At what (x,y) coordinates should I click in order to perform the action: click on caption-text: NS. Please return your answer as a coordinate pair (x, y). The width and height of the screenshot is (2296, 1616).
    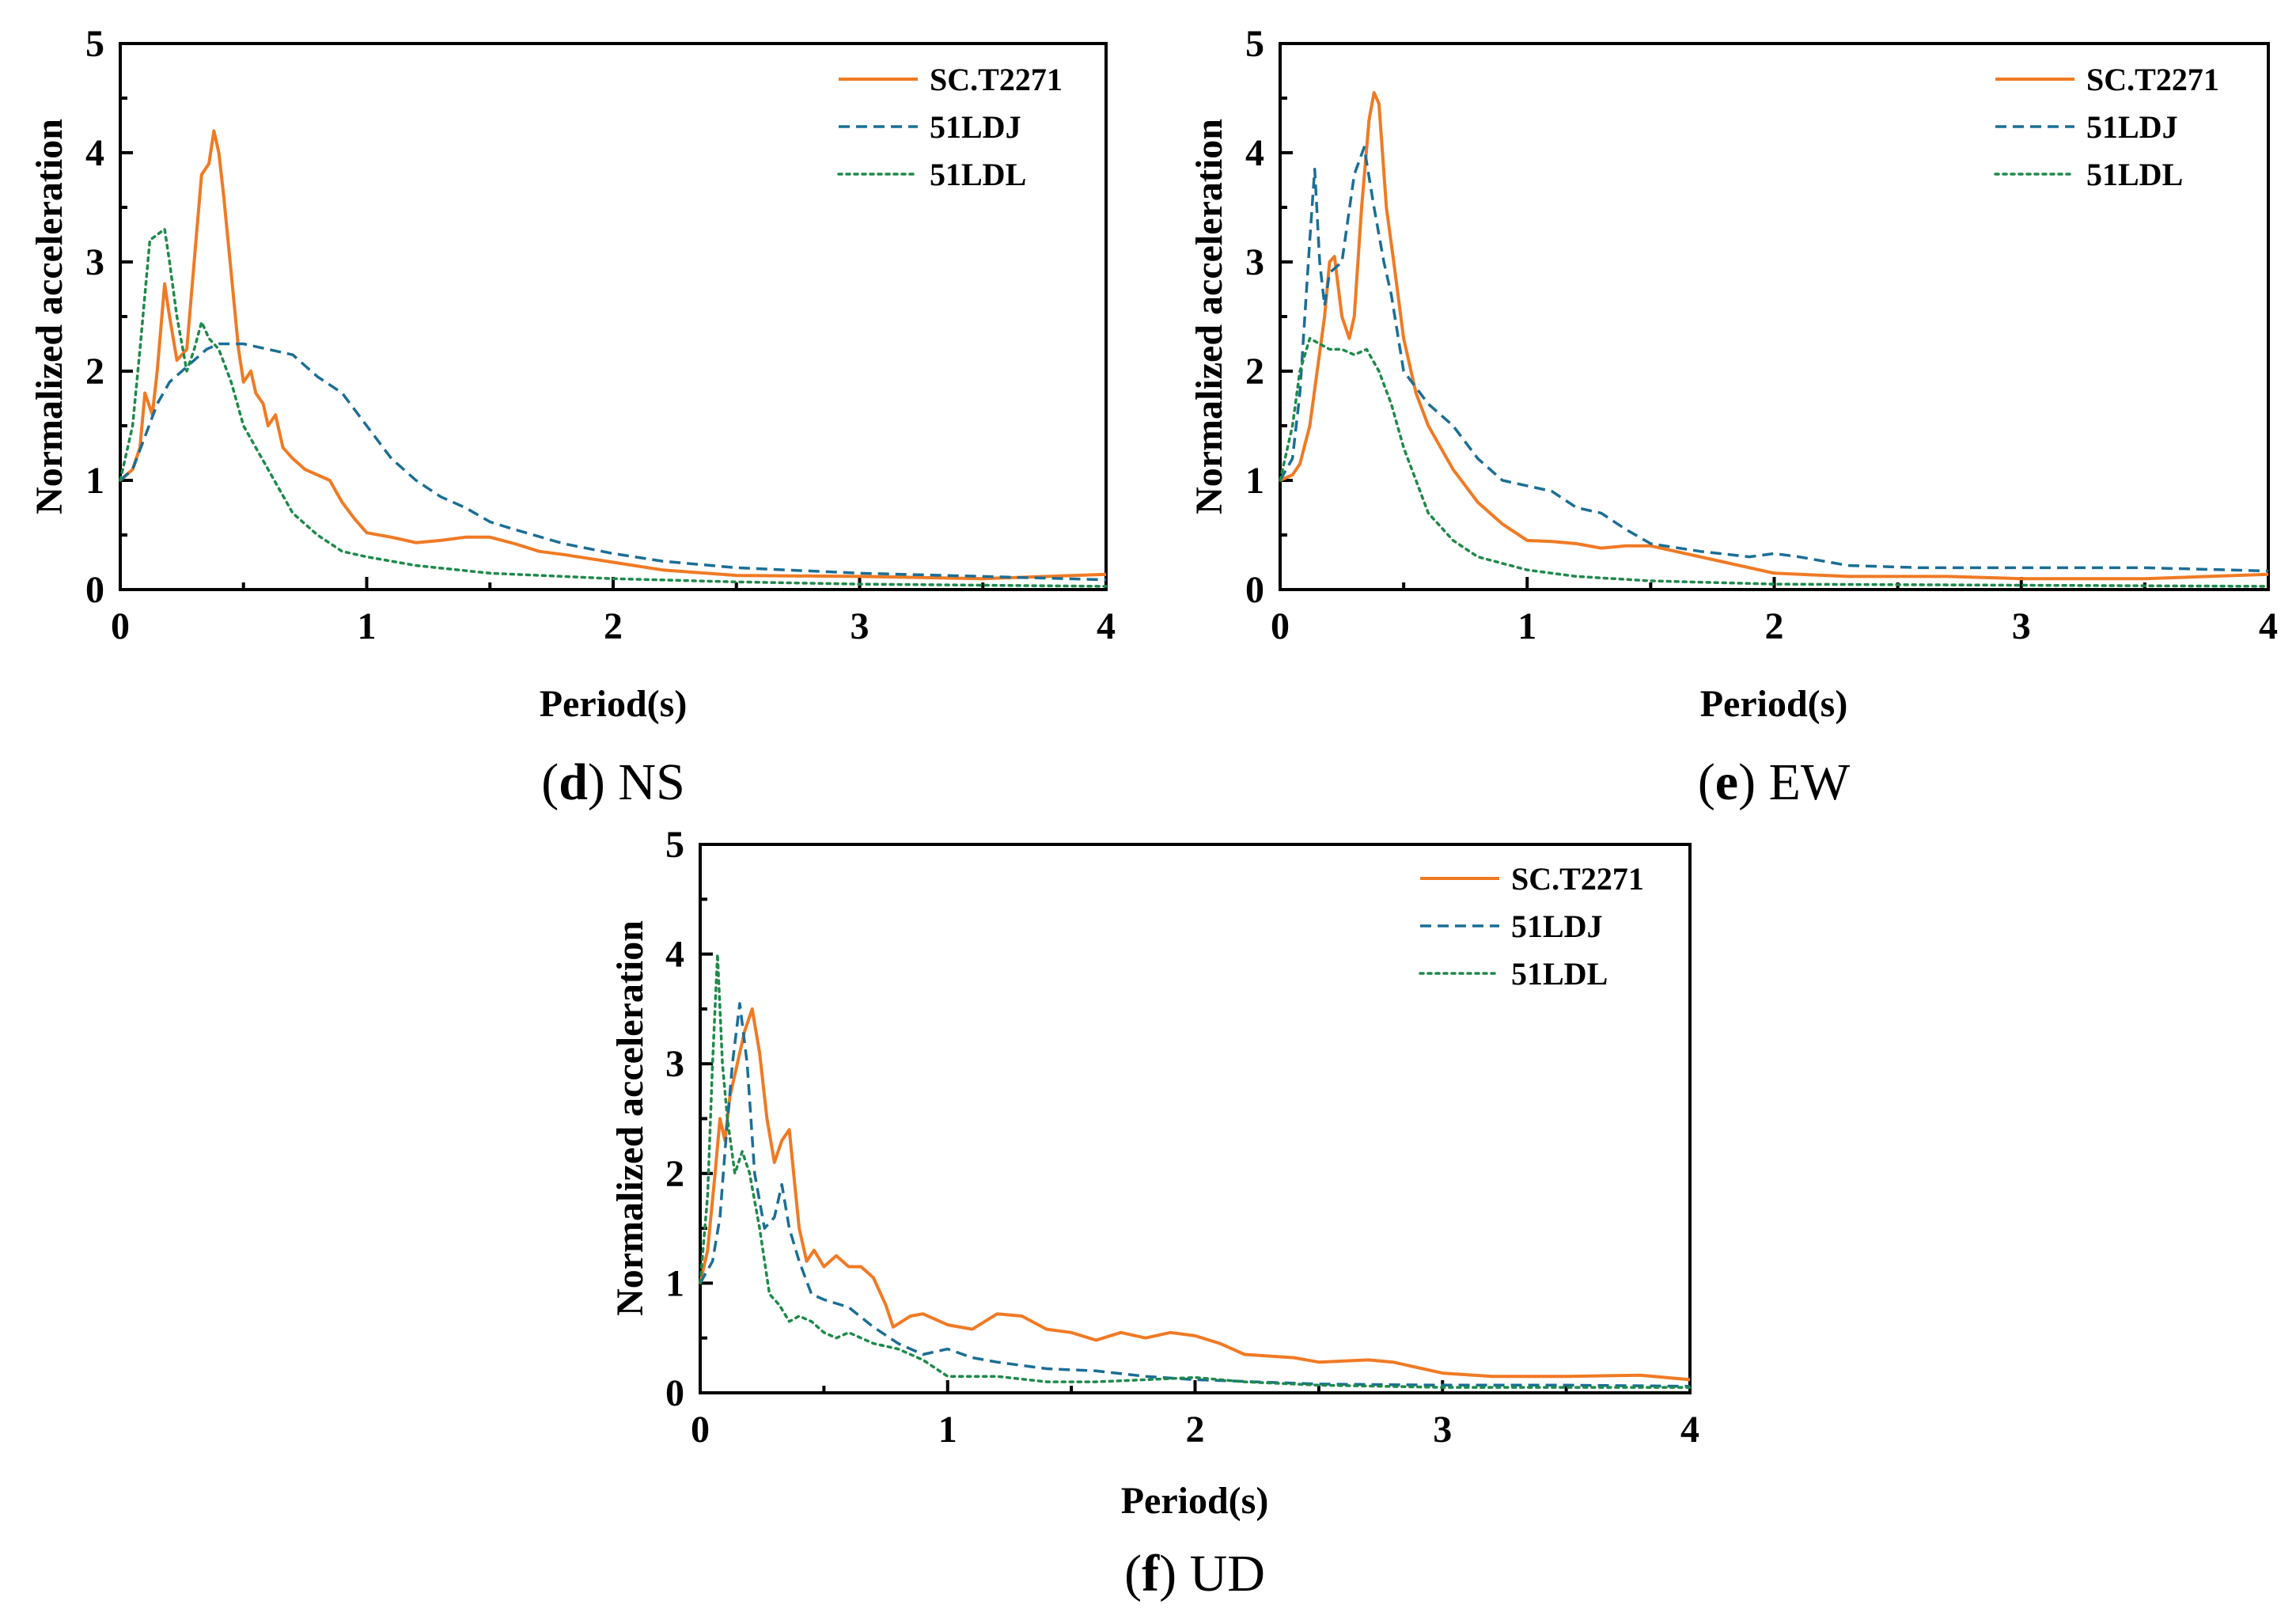
    Looking at the image, I should click on (651, 782).